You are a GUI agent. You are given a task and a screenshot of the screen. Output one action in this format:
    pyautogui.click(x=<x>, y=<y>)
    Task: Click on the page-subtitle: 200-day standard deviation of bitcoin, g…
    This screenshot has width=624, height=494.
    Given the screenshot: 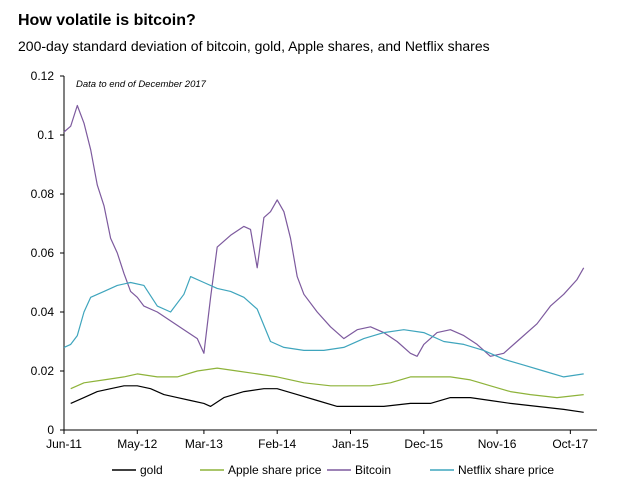 What is the action you would take?
    pyautogui.click(x=254, y=46)
    